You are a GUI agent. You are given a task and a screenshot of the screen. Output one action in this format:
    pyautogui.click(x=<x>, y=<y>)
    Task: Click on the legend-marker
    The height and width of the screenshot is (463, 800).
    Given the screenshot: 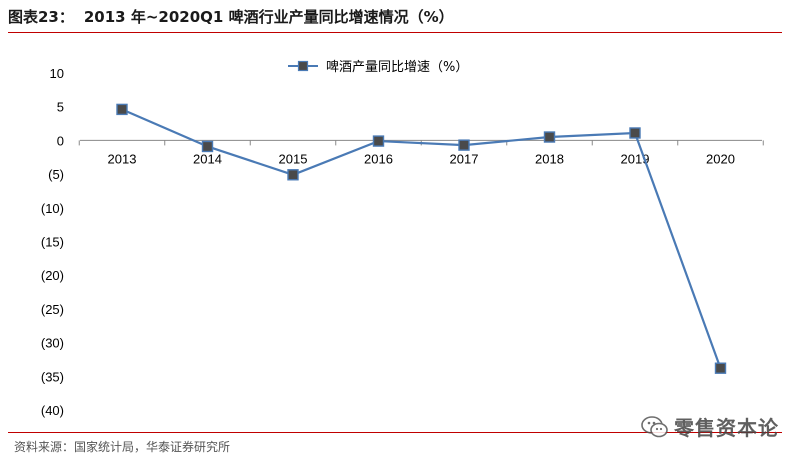 What is the action you would take?
    pyautogui.click(x=303, y=66)
    